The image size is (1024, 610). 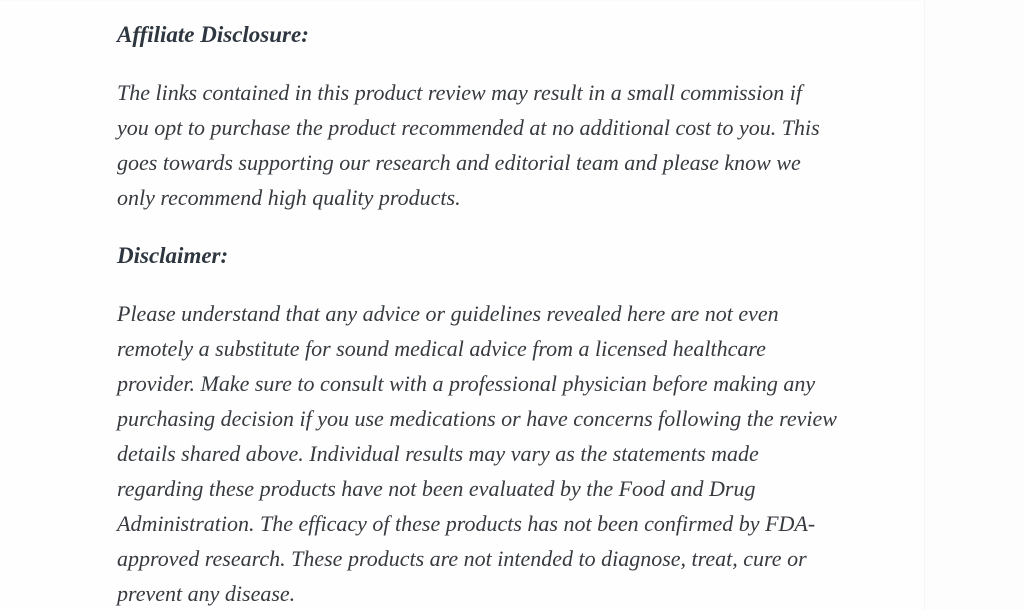 I want to click on disclaimer-heading: Disclaimer:, so click(x=173, y=255).